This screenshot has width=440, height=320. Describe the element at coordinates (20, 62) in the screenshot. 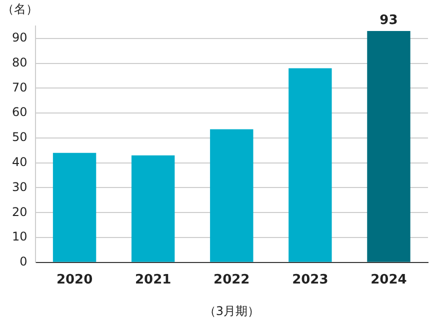

I see `y-tick-label: 80` at that location.